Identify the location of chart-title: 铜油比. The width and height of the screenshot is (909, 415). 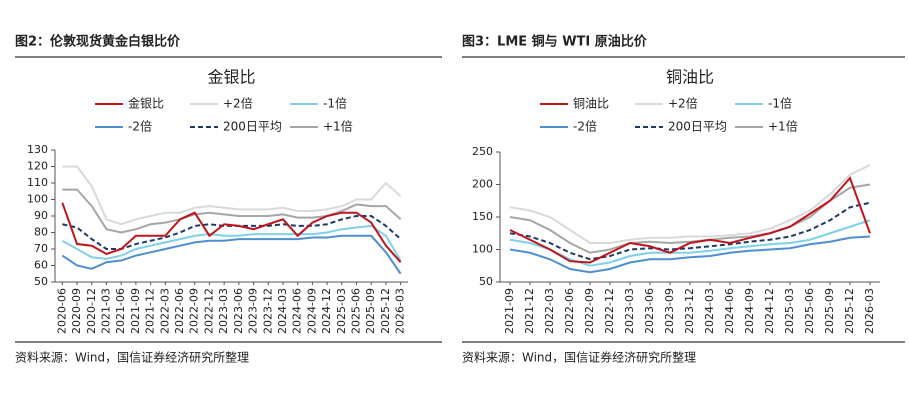
(690, 77).